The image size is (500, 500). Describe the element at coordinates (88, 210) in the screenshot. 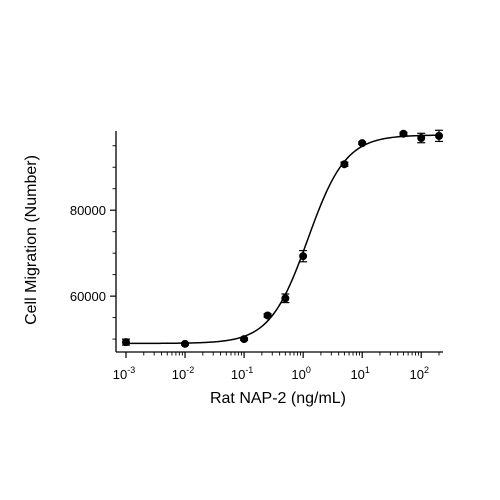

I see `y-tick-label: 80000` at that location.